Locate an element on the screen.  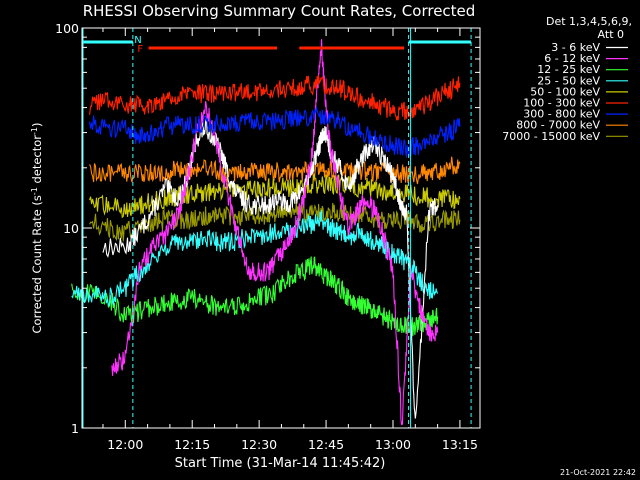
y-tick-label: 10 is located at coordinates (71, 228).